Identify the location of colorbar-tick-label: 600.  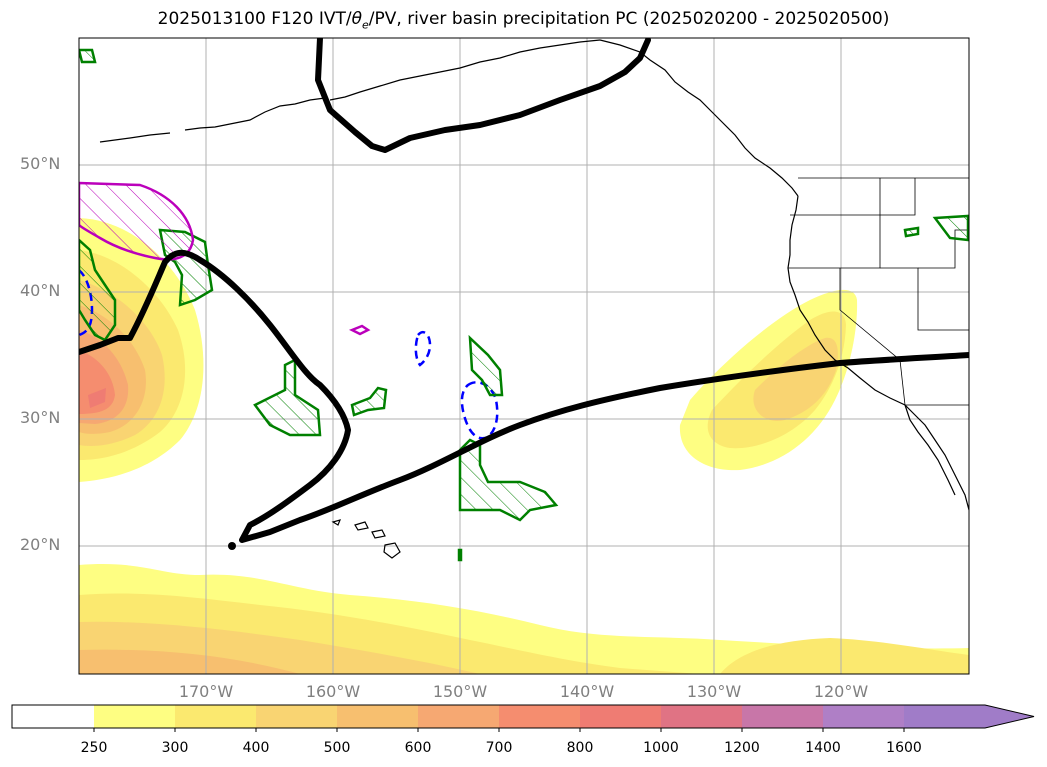
(418, 748).